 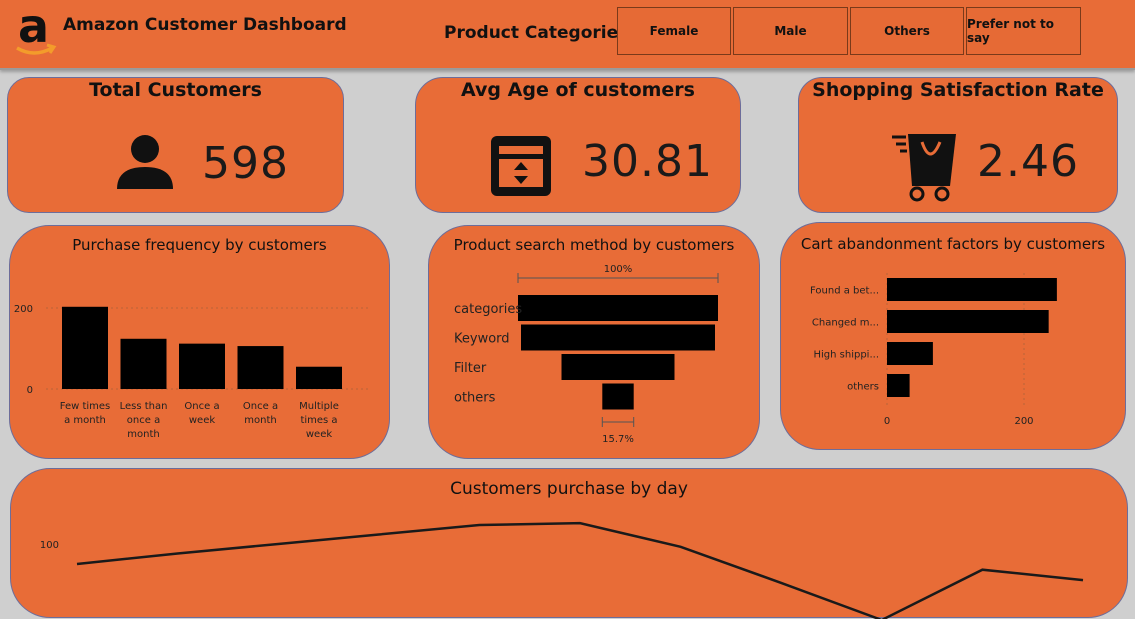 I want to click on product-search-title: Product search method by customers, so click(x=594, y=245).